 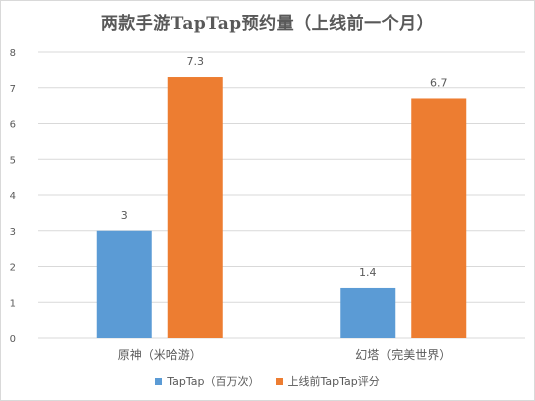 I want to click on legend-label-series-1: TapTap（百万次）, so click(x=213, y=381).